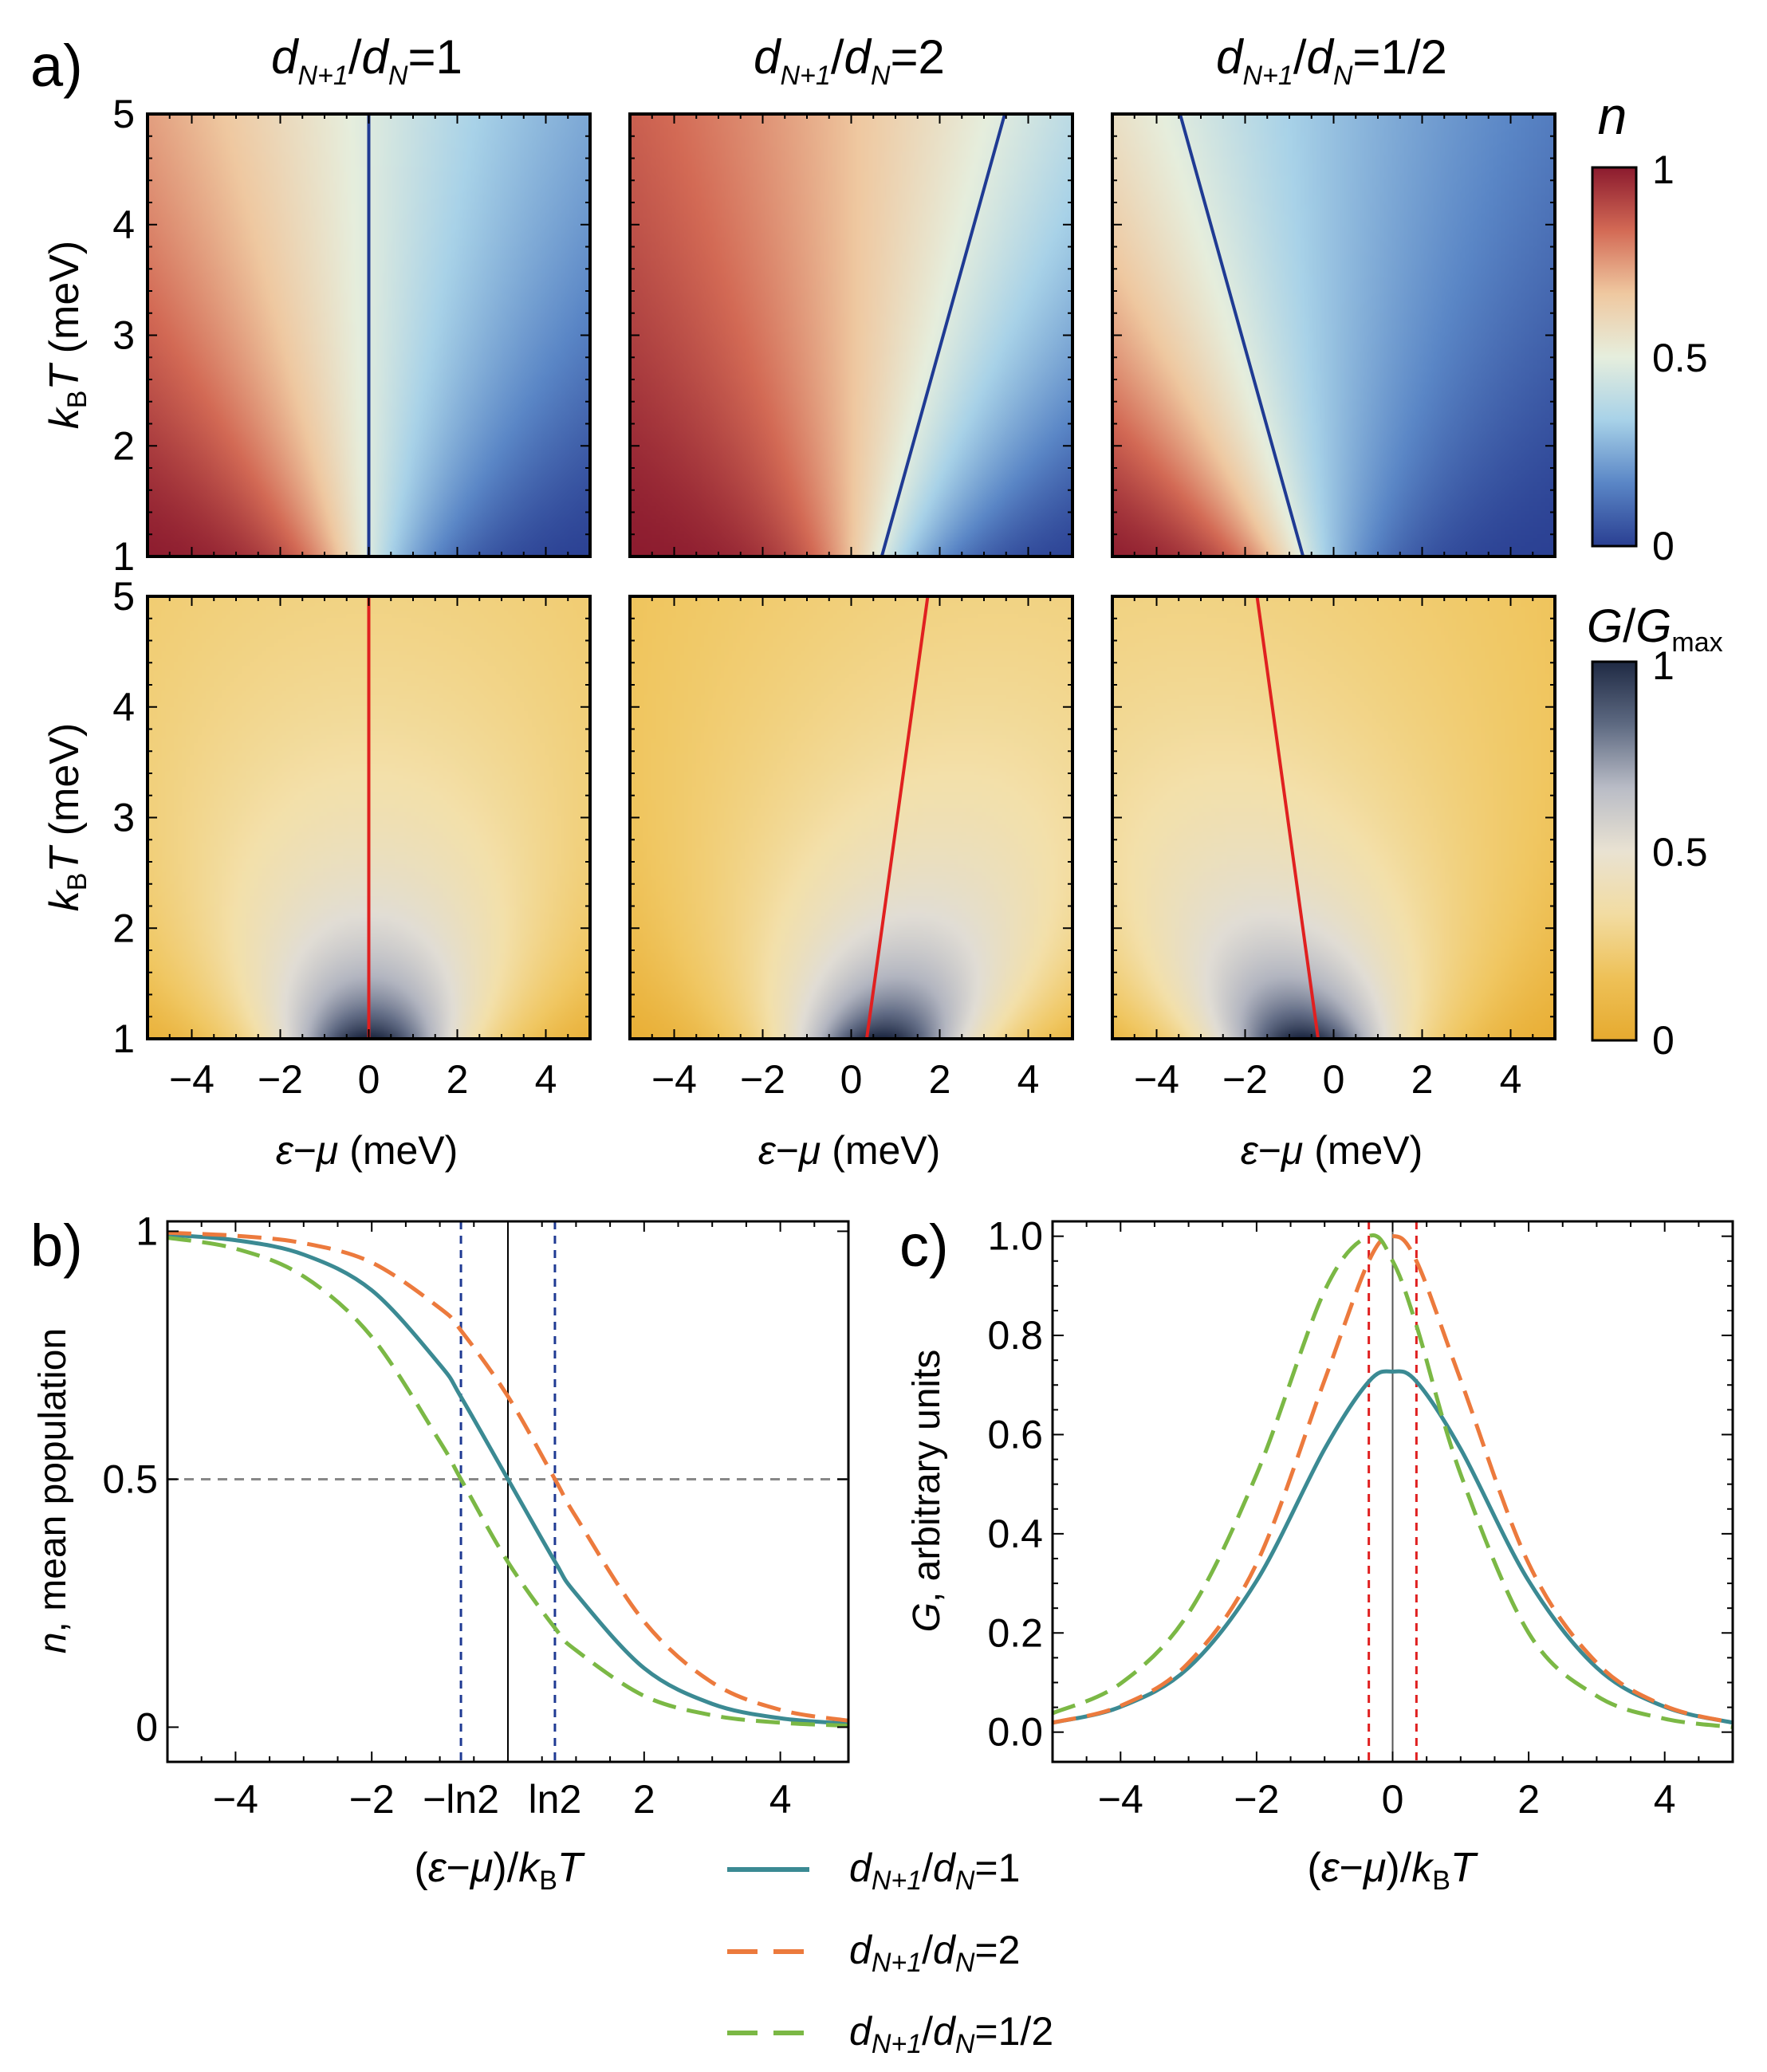 This screenshot has height=2072, width=1767. What do you see at coordinates (927, 1617) in the screenshot?
I see `c-ylabel-g: G` at bounding box center [927, 1617].